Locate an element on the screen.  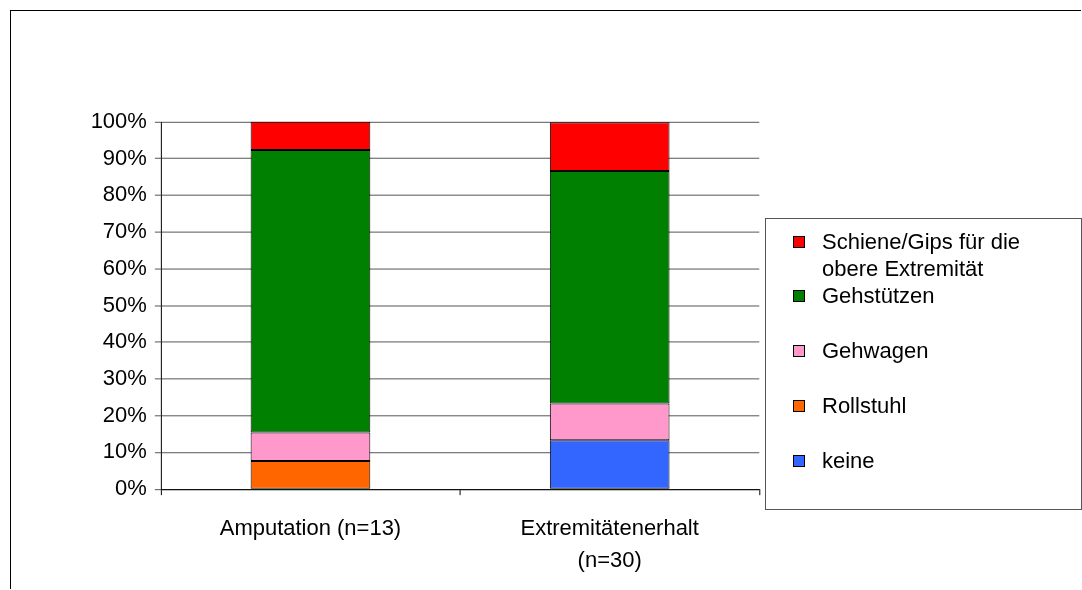
y-tick-label: 20% is located at coordinates (124, 414).